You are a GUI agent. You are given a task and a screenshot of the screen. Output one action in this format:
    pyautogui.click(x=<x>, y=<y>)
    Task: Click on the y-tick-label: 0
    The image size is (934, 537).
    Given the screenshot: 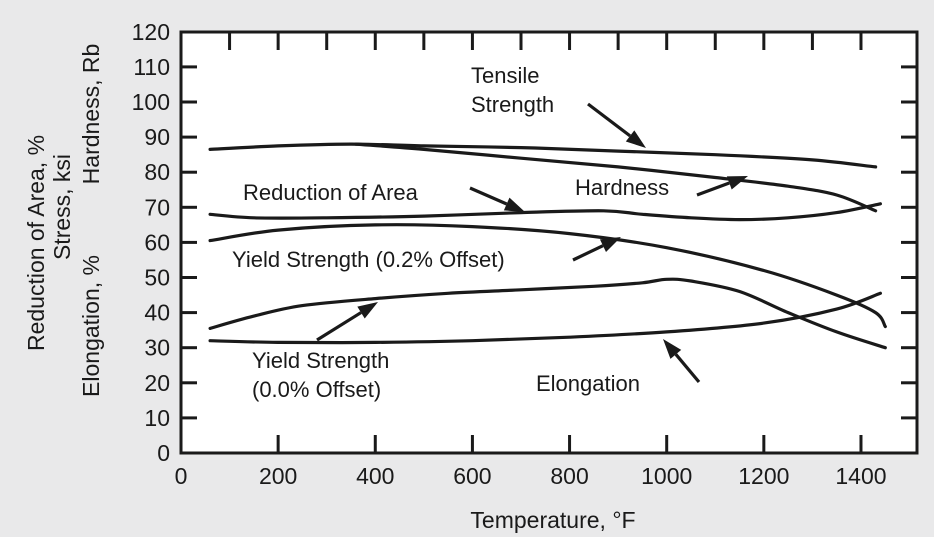 What is the action you would take?
    pyautogui.click(x=163, y=453)
    